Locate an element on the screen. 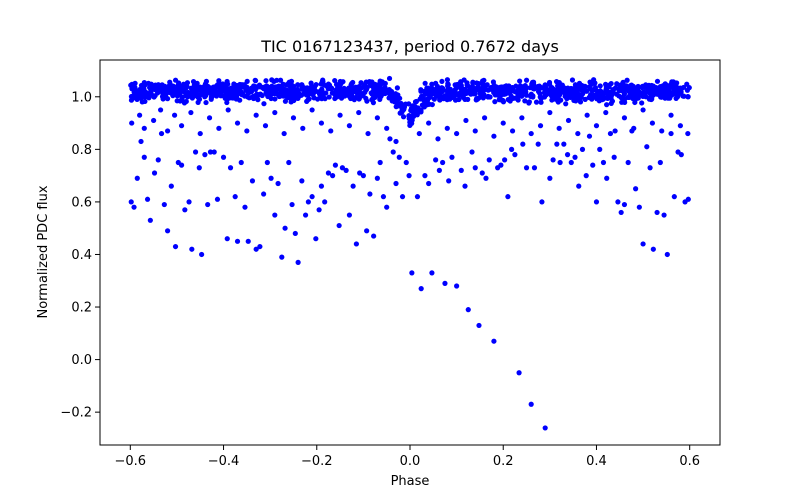  x-tick-label: −0.4 is located at coordinates (224, 461).